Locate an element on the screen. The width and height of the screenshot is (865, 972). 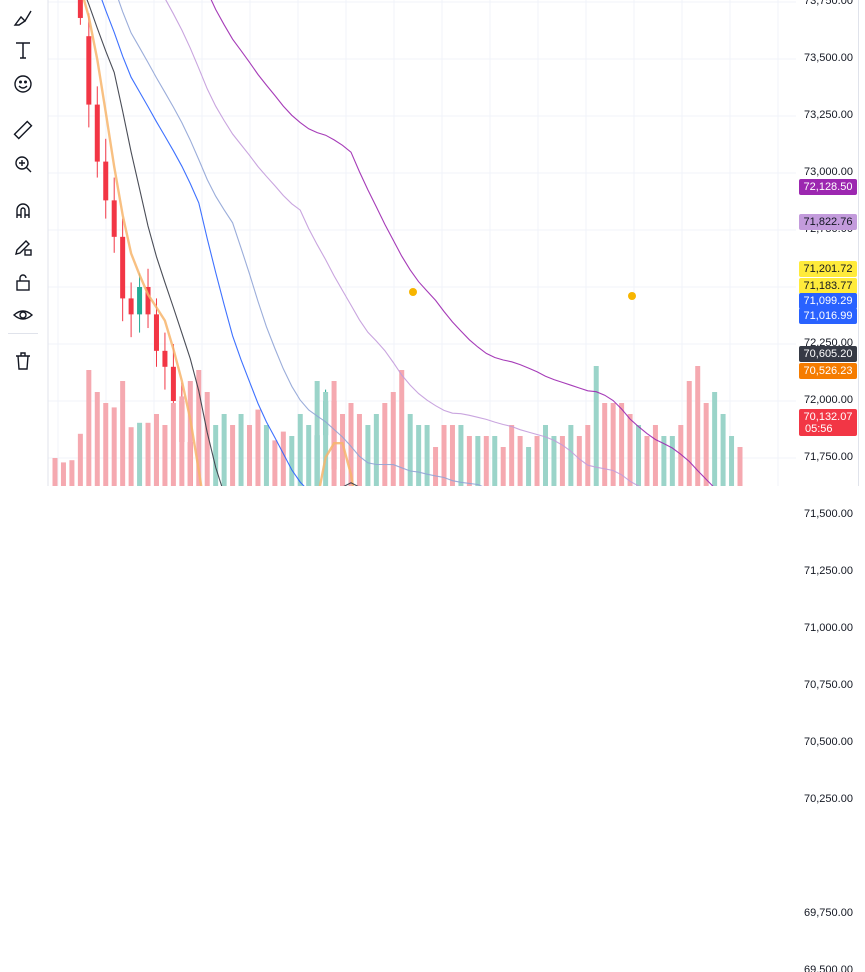
moving-average-line is located at coordinates (203, 243).